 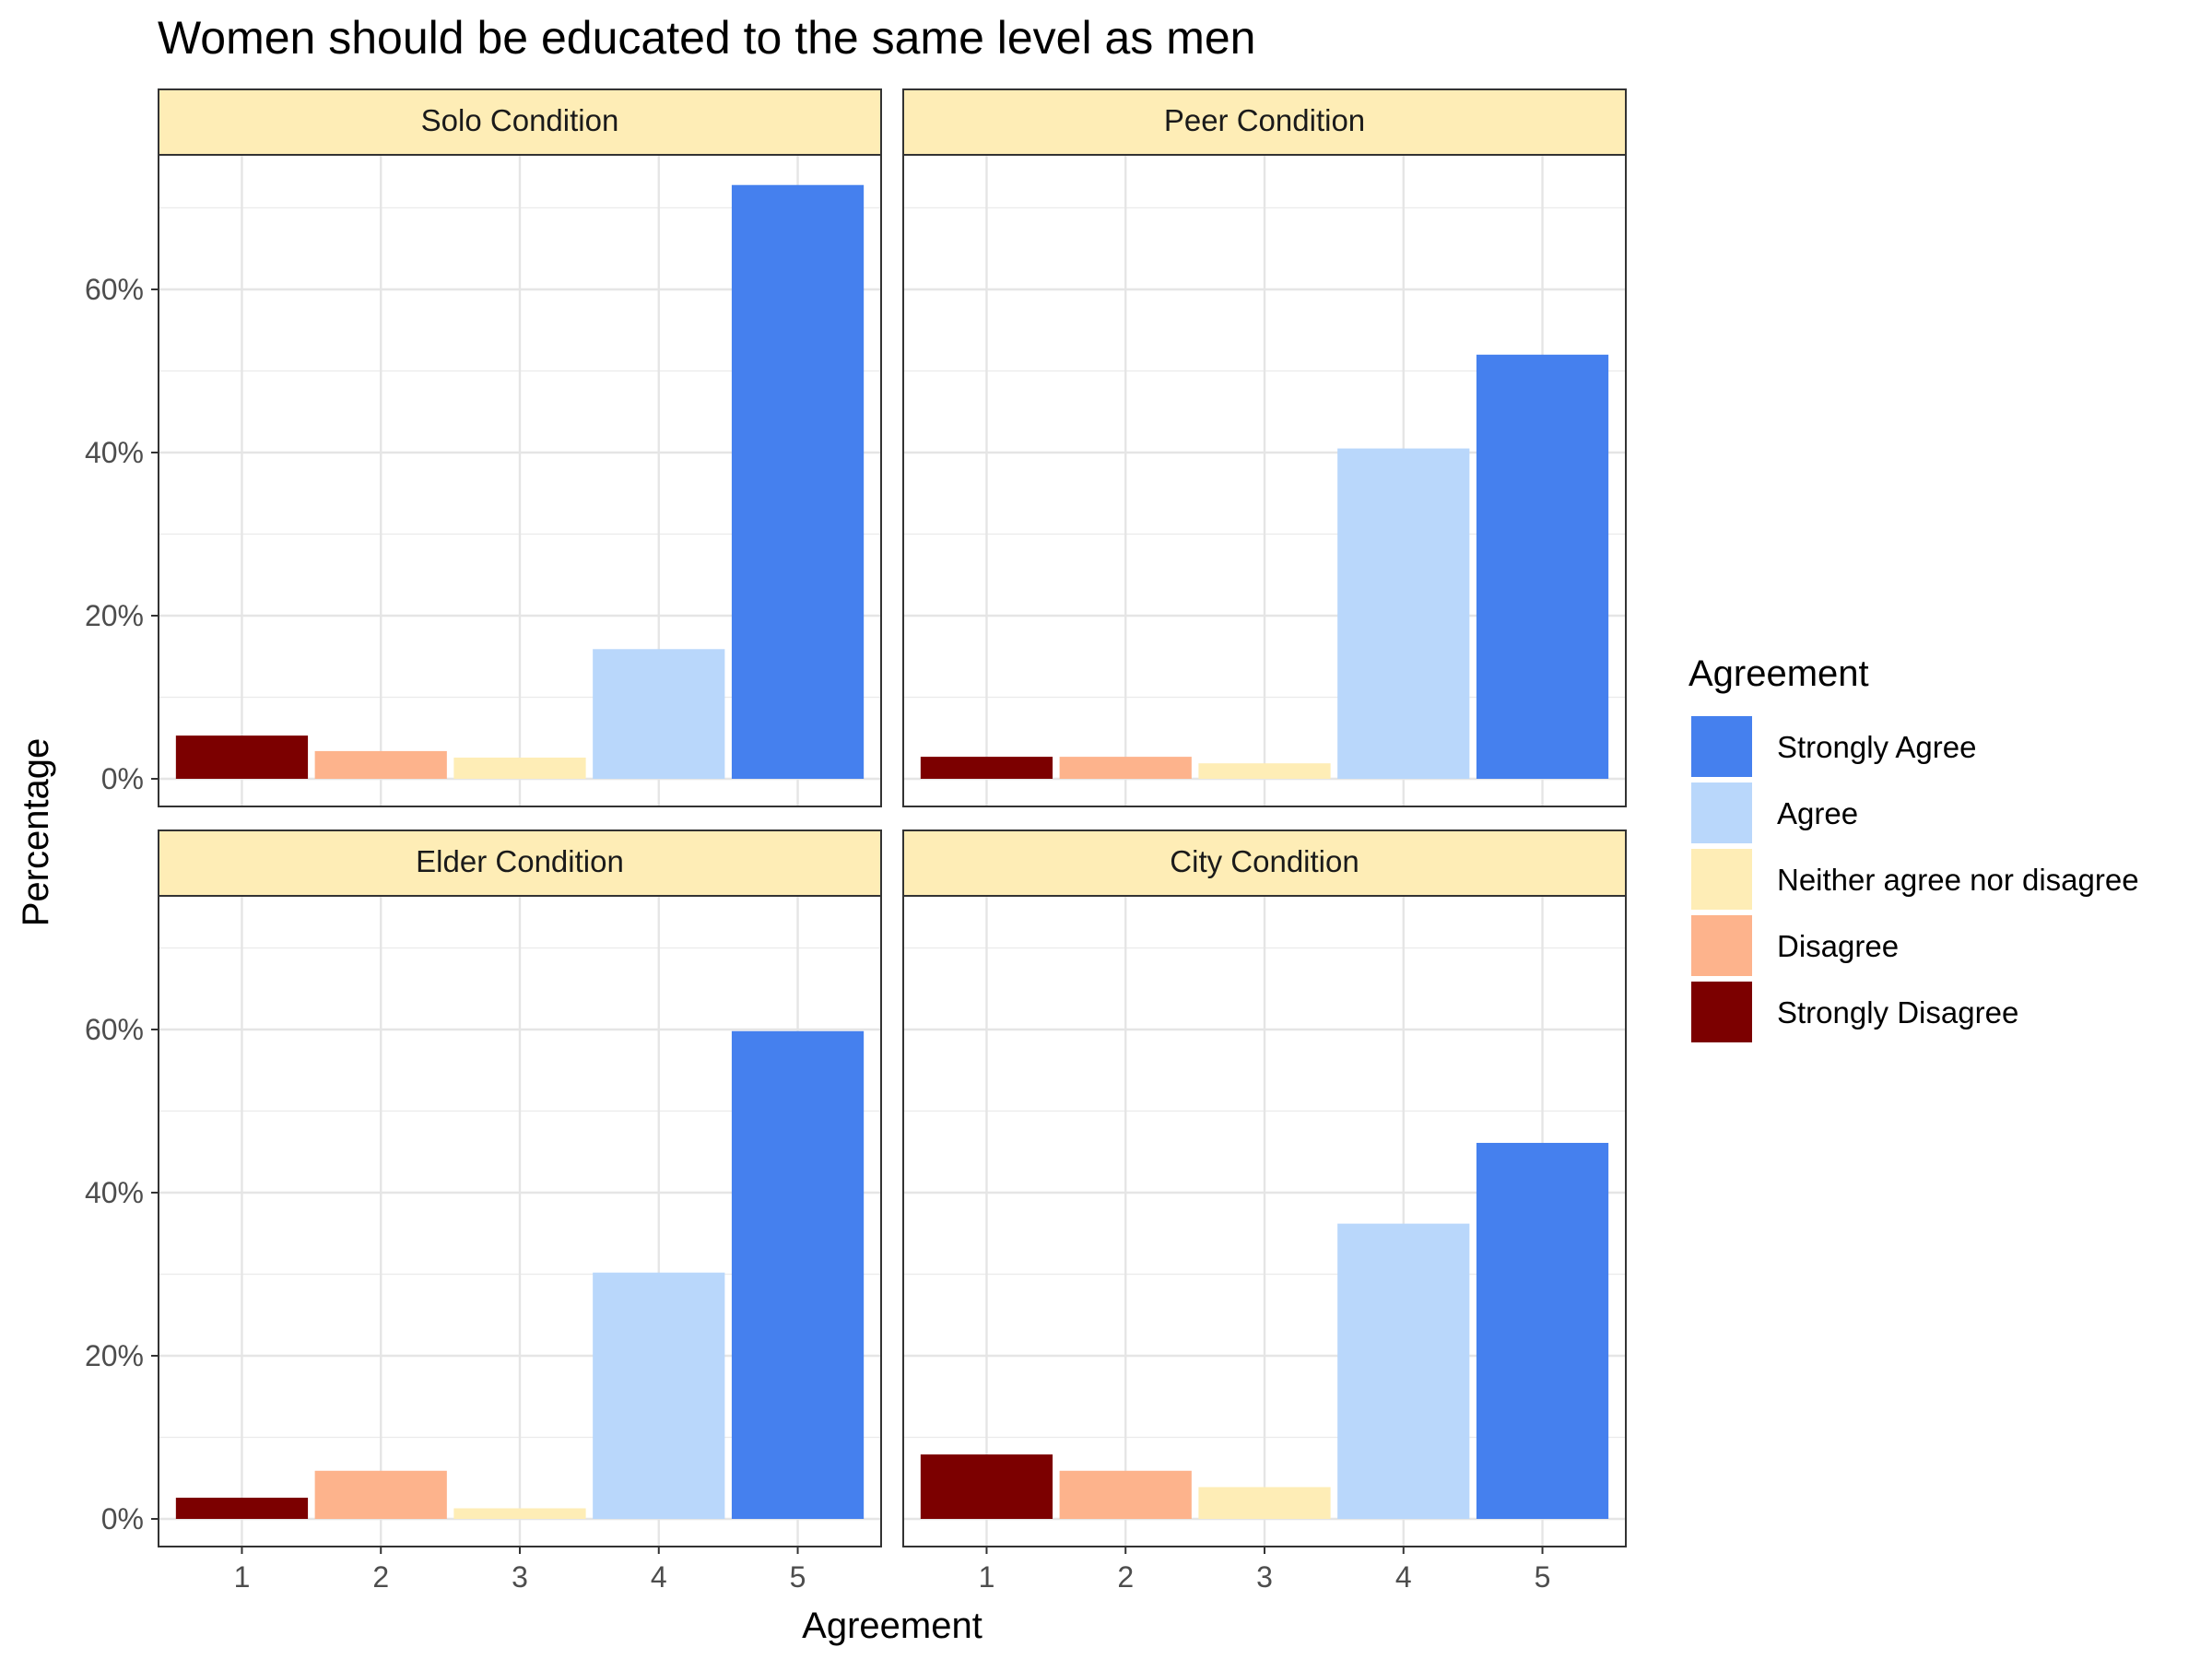 What do you see at coordinates (1778, 673) in the screenshot?
I see `legend-title: Agreement` at bounding box center [1778, 673].